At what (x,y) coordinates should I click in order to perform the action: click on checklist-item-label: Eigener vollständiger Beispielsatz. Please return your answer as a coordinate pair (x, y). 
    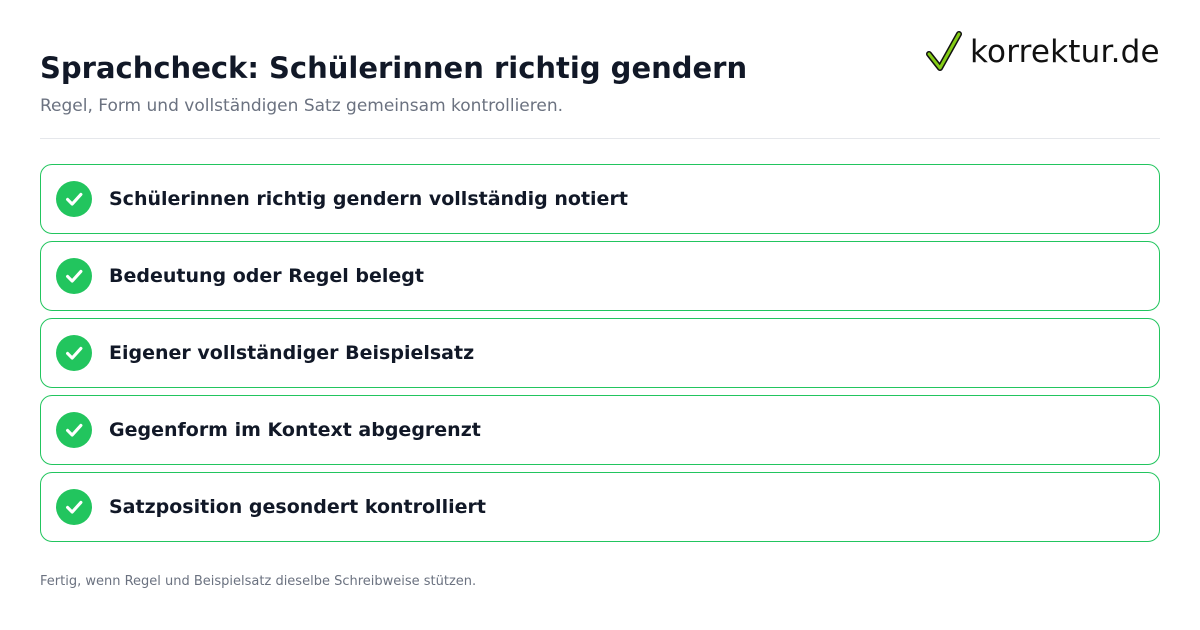
    Looking at the image, I should click on (292, 353).